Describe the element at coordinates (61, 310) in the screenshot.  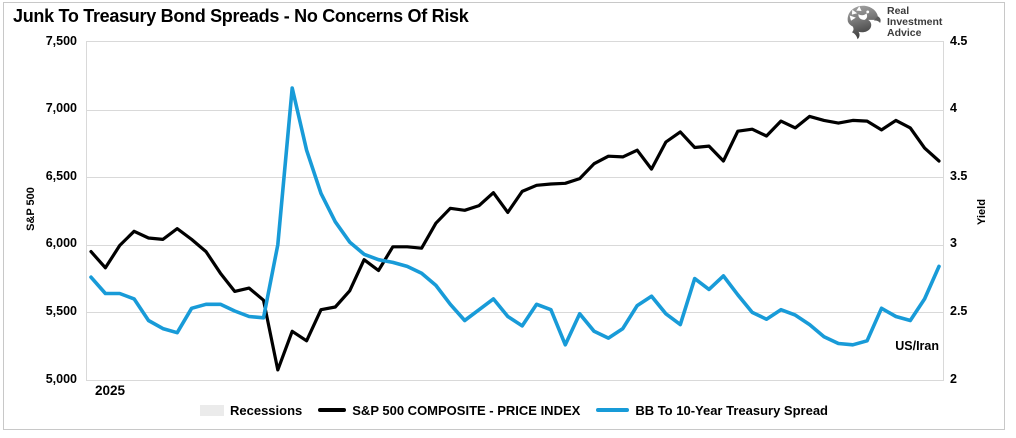
I see `left-tick-label: 5,500` at that location.